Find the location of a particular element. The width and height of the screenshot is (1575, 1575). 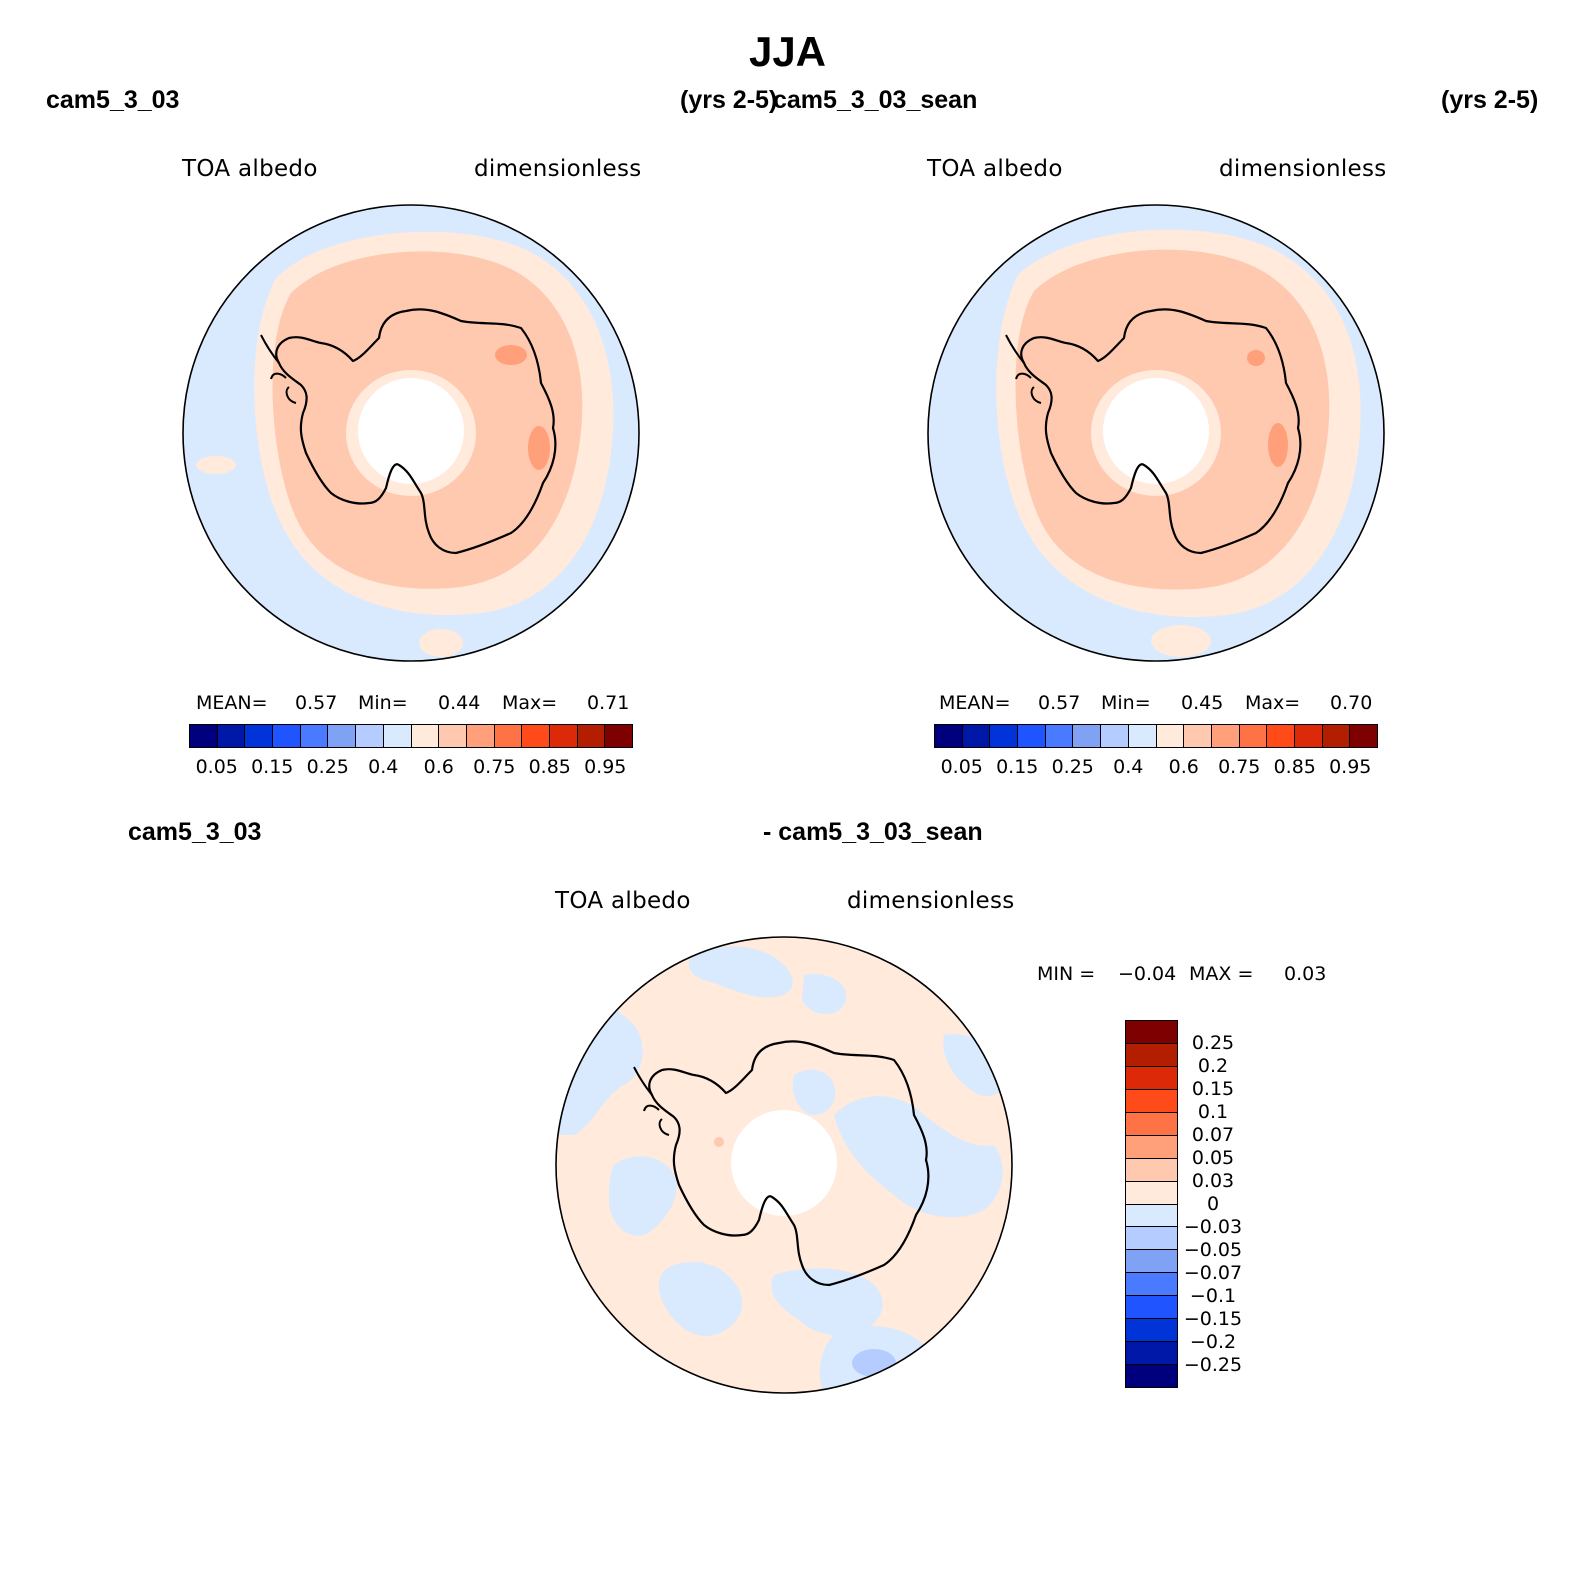

colorbar-tick-label: 0.6 is located at coordinates (1183, 767).